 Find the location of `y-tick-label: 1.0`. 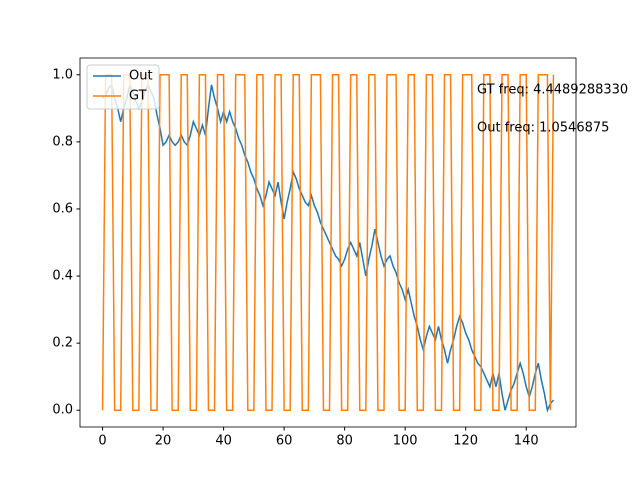

y-tick-label: 1.0 is located at coordinates (62, 74).